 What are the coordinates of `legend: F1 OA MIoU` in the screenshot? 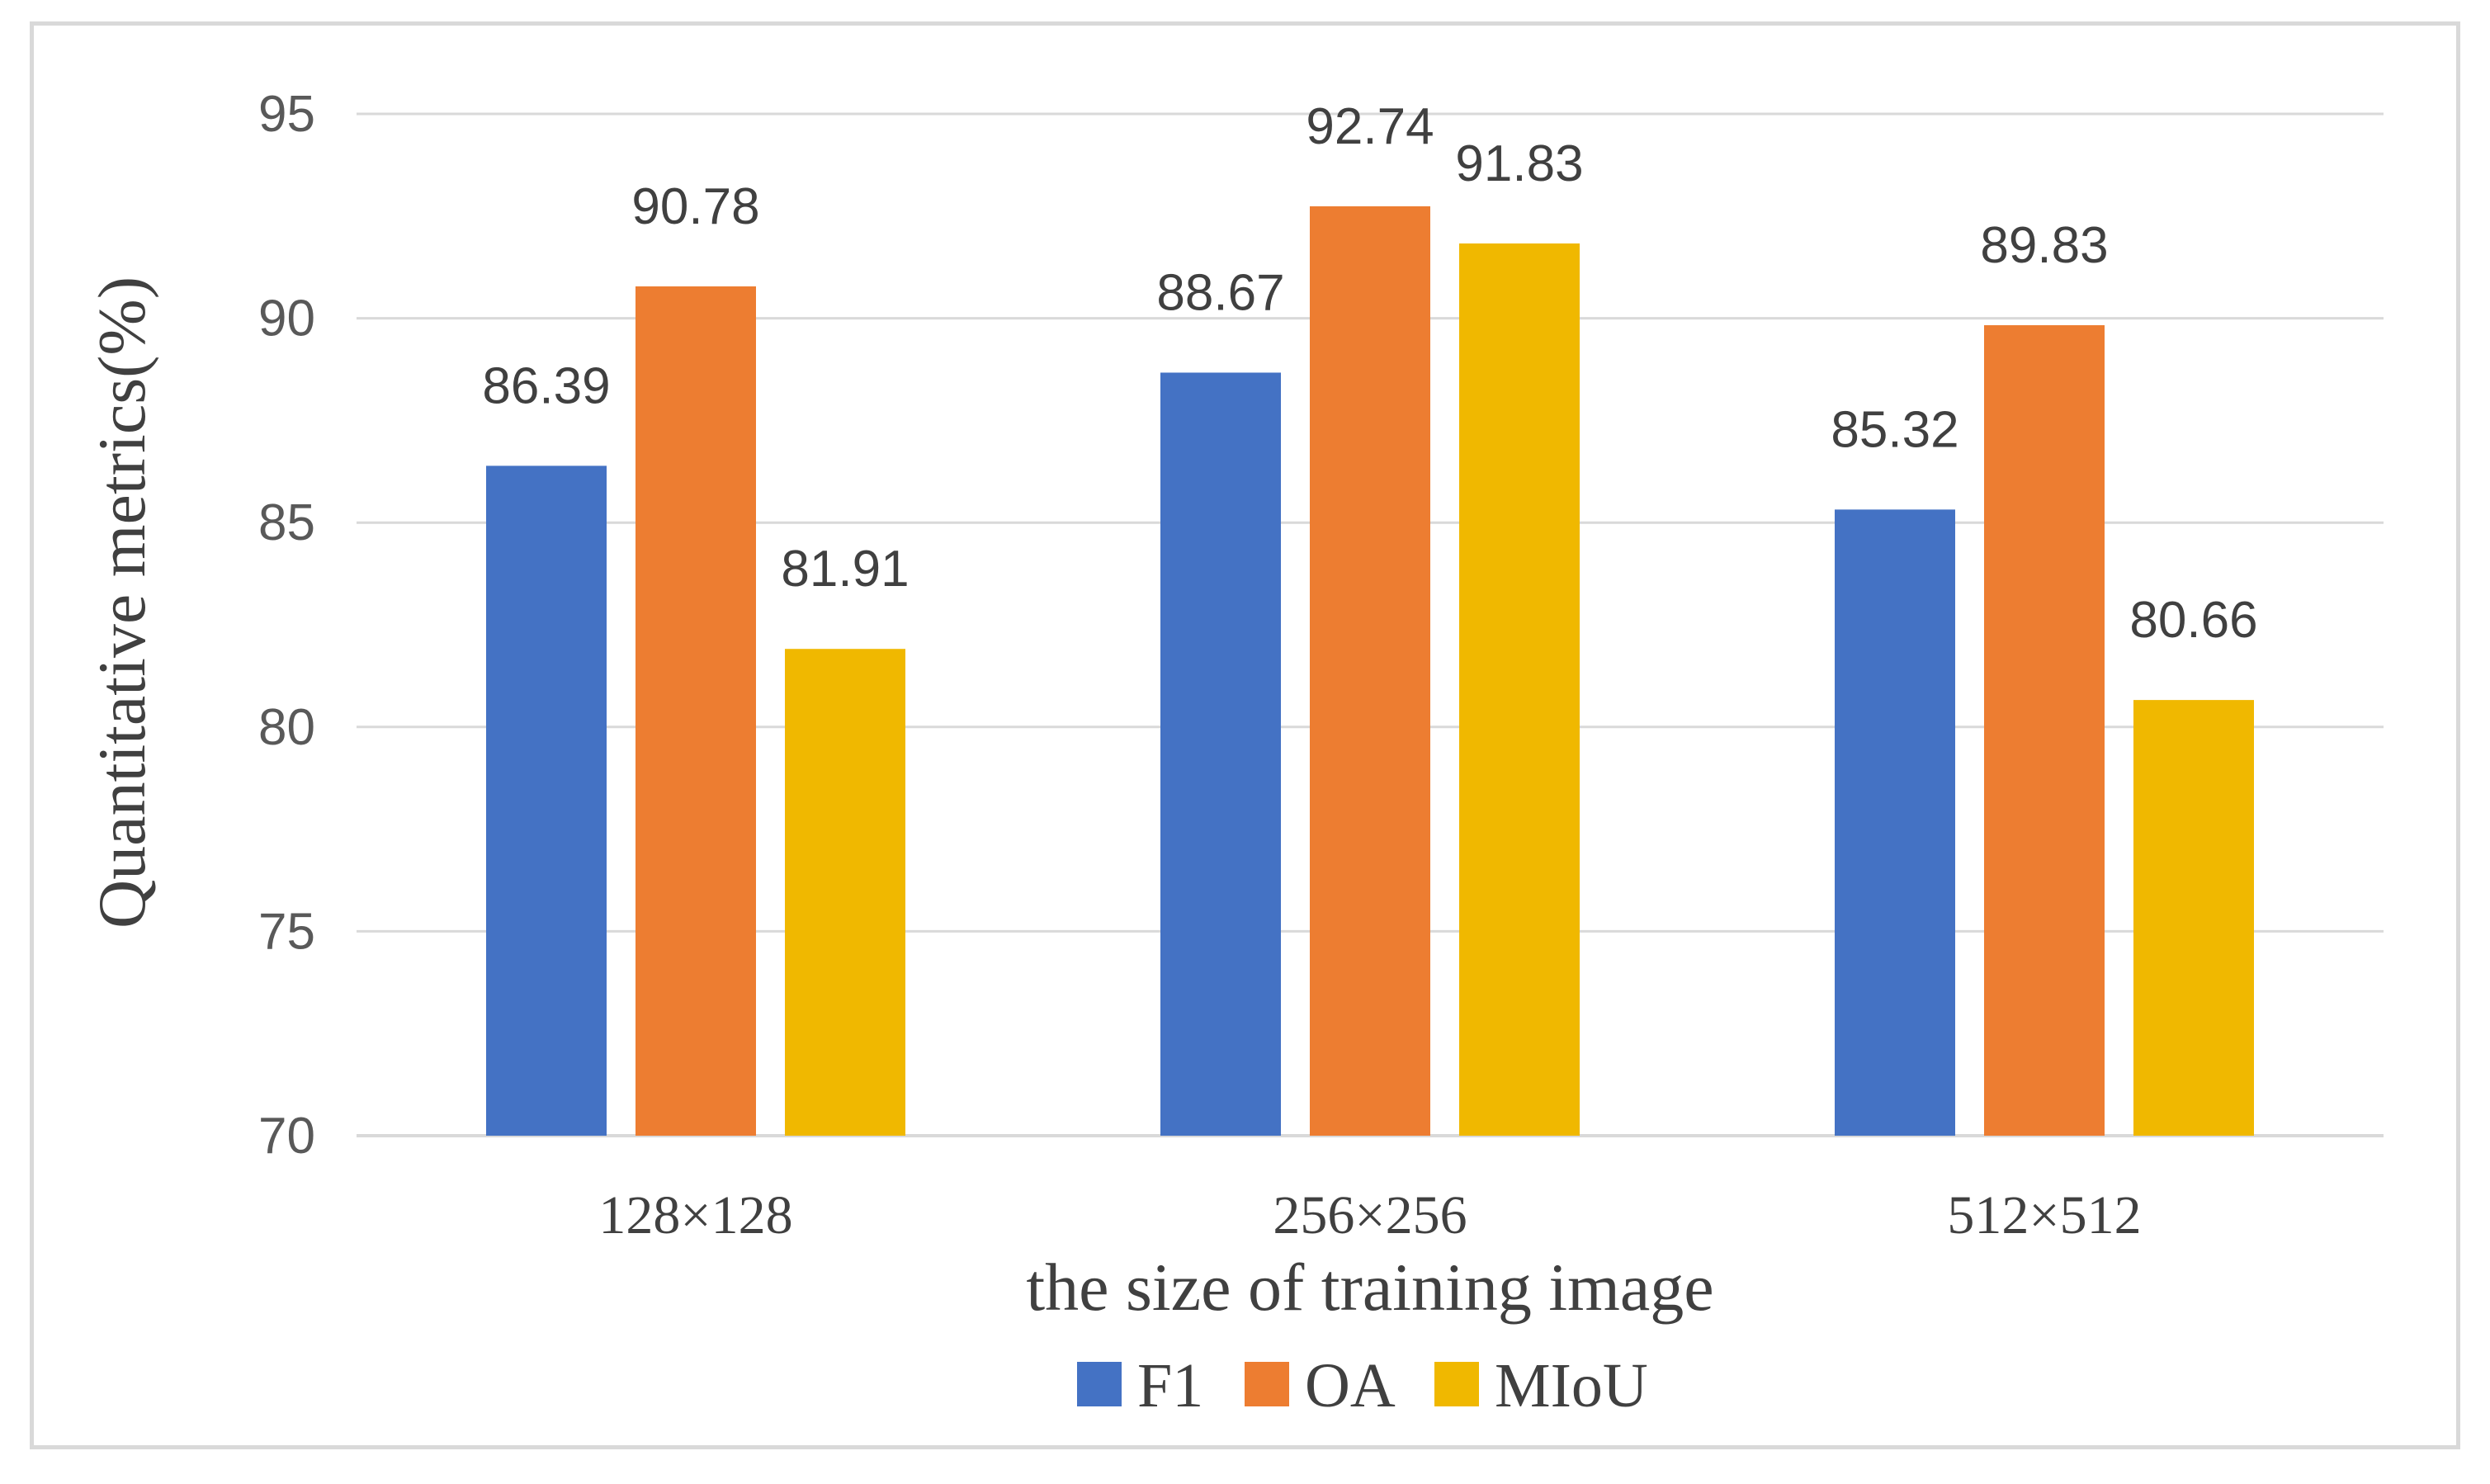 It's located at (1362, 1385).